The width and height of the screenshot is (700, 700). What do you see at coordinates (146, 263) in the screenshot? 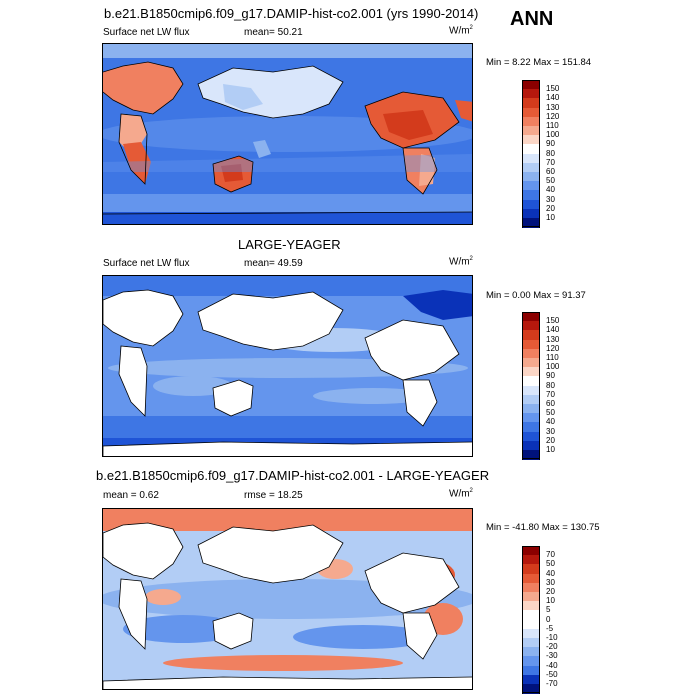
I see `panel2-left-label: Surface net LW flux` at bounding box center [146, 263].